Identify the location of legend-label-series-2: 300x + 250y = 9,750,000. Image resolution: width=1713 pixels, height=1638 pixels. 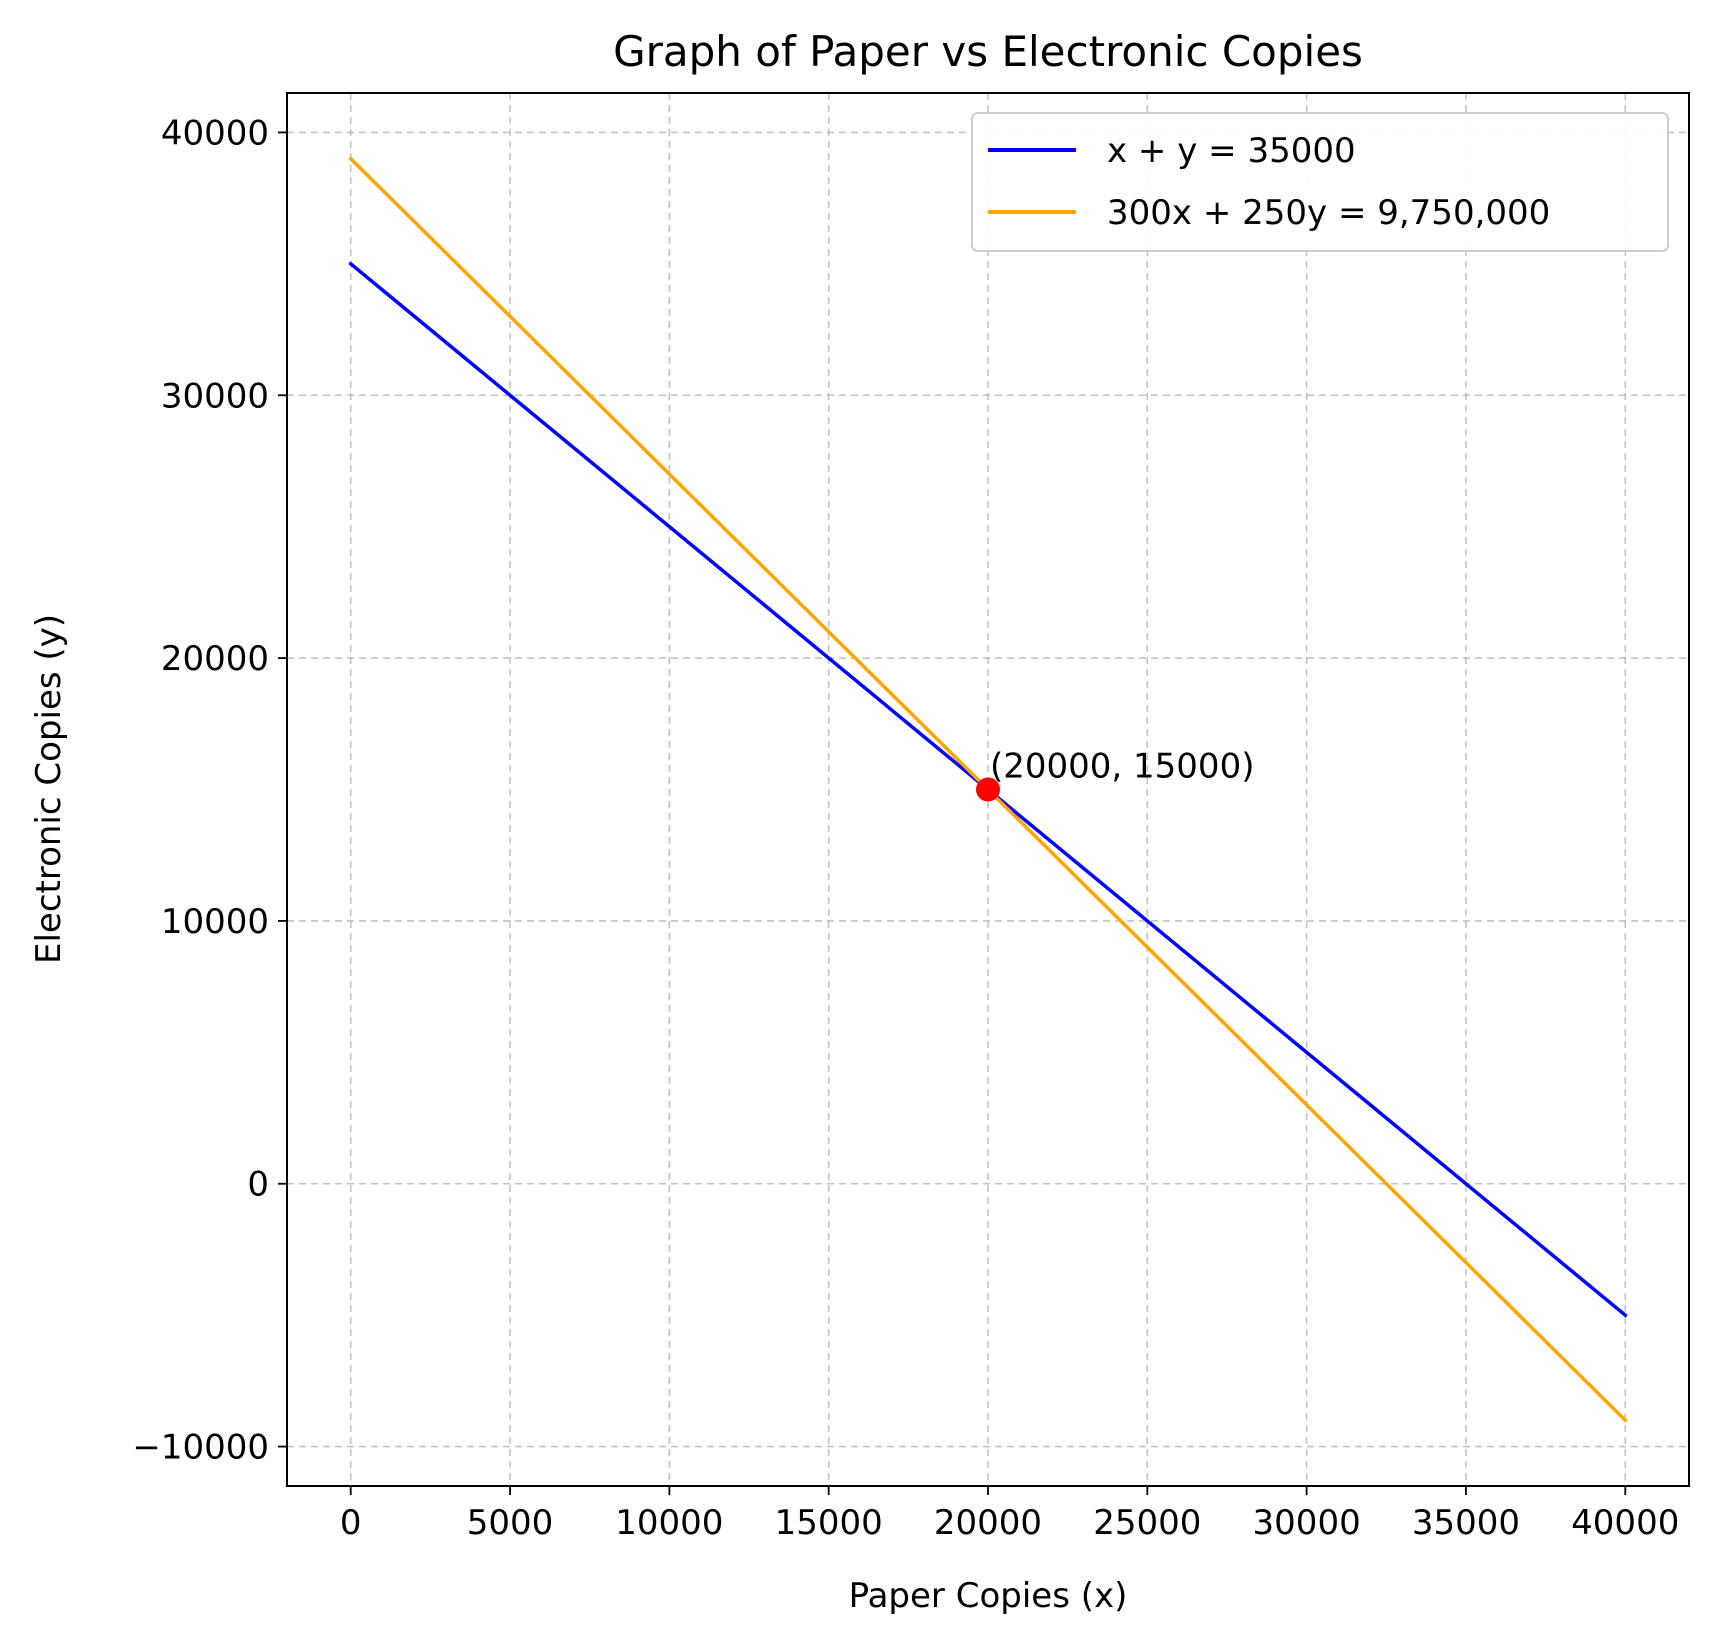
(1328, 213).